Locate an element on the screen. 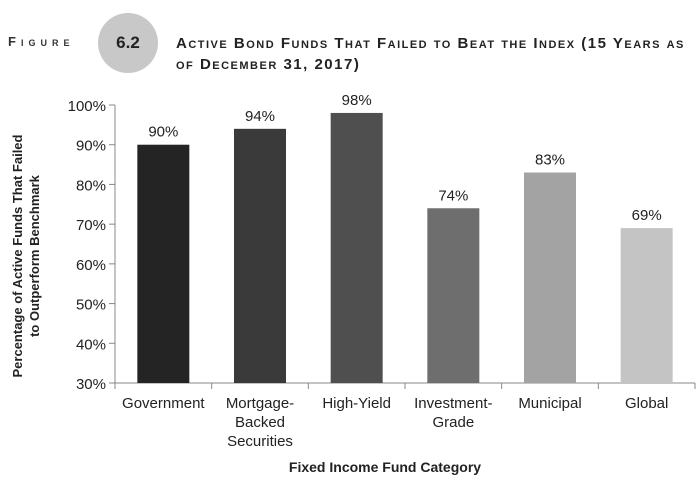 The height and width of the screenshot is (496, 700). data-label: 90% is located at coordinates (163, 132).